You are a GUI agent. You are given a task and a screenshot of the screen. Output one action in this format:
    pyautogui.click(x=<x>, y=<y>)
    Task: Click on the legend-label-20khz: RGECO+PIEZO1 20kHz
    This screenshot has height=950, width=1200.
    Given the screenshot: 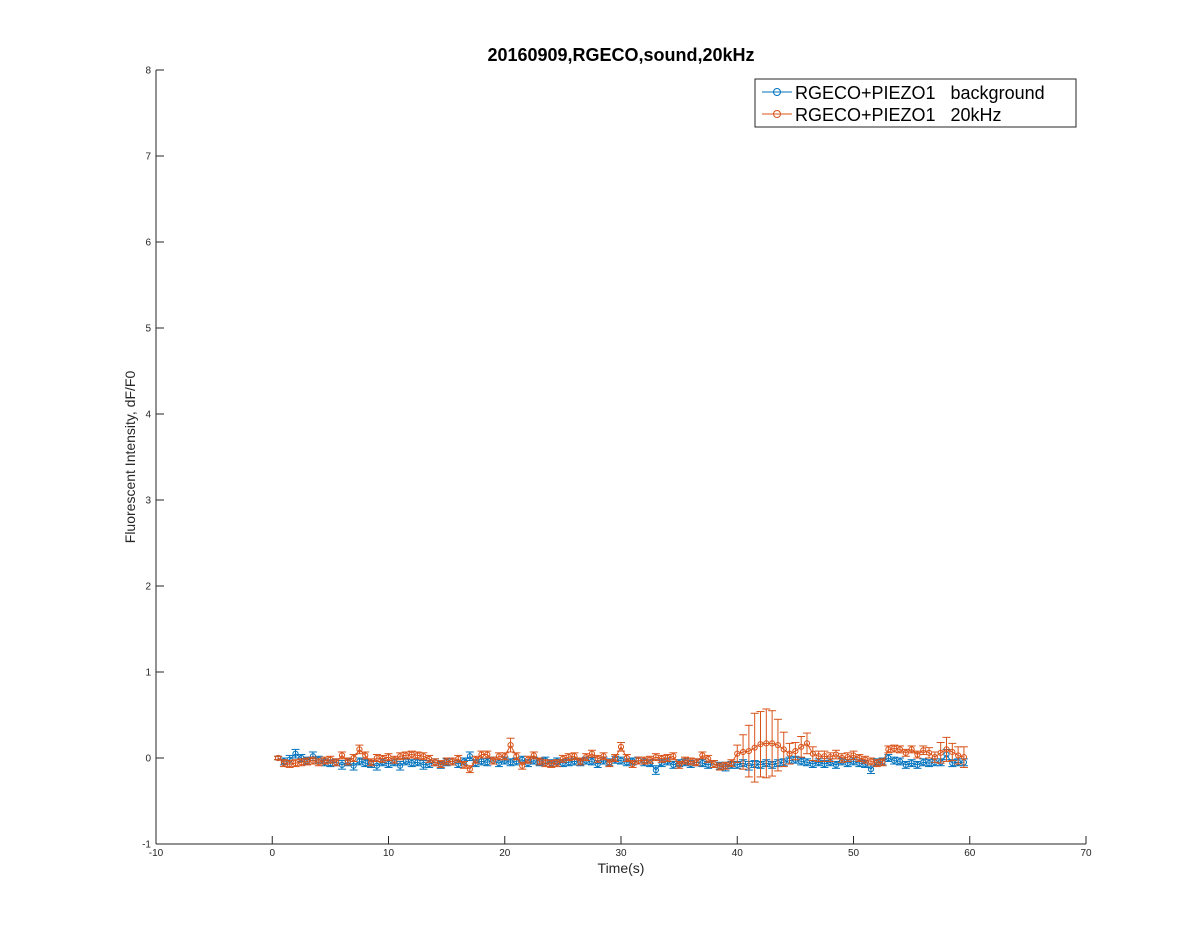 What is the action you would take?
    pyautogui.click(x=898, y=115)
    